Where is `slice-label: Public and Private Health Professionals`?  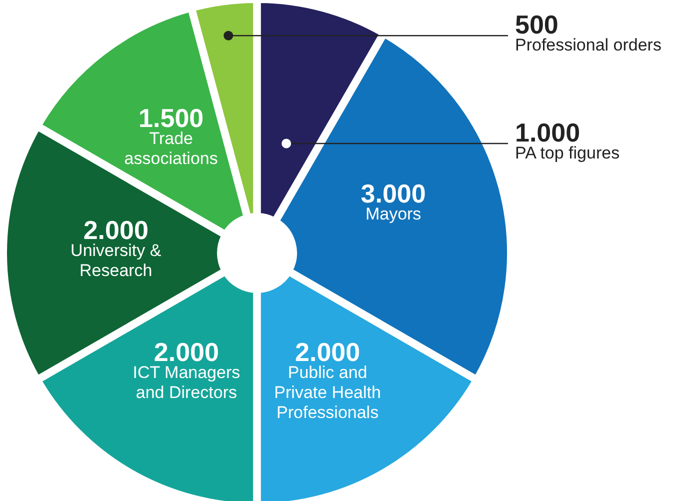 slice-label: Public and Private Health Professionals is located at coordinates (327, 392).